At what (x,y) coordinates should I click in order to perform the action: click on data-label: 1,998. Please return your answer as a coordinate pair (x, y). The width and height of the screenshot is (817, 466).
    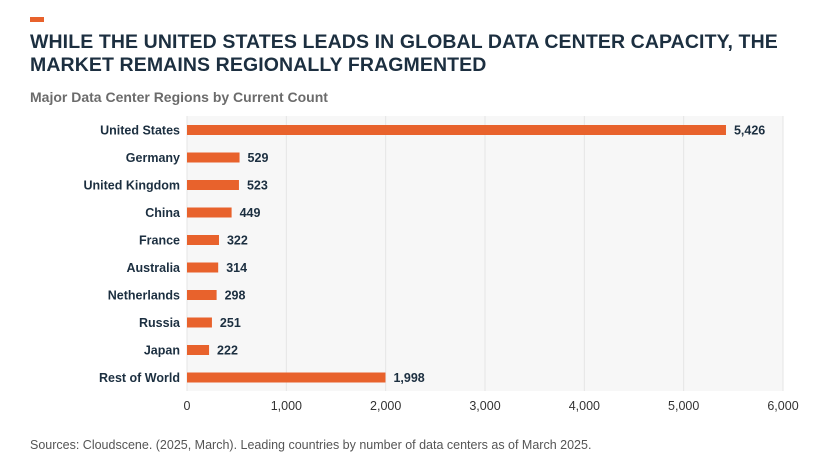
    Looking at the image, I should click on (408, 378).